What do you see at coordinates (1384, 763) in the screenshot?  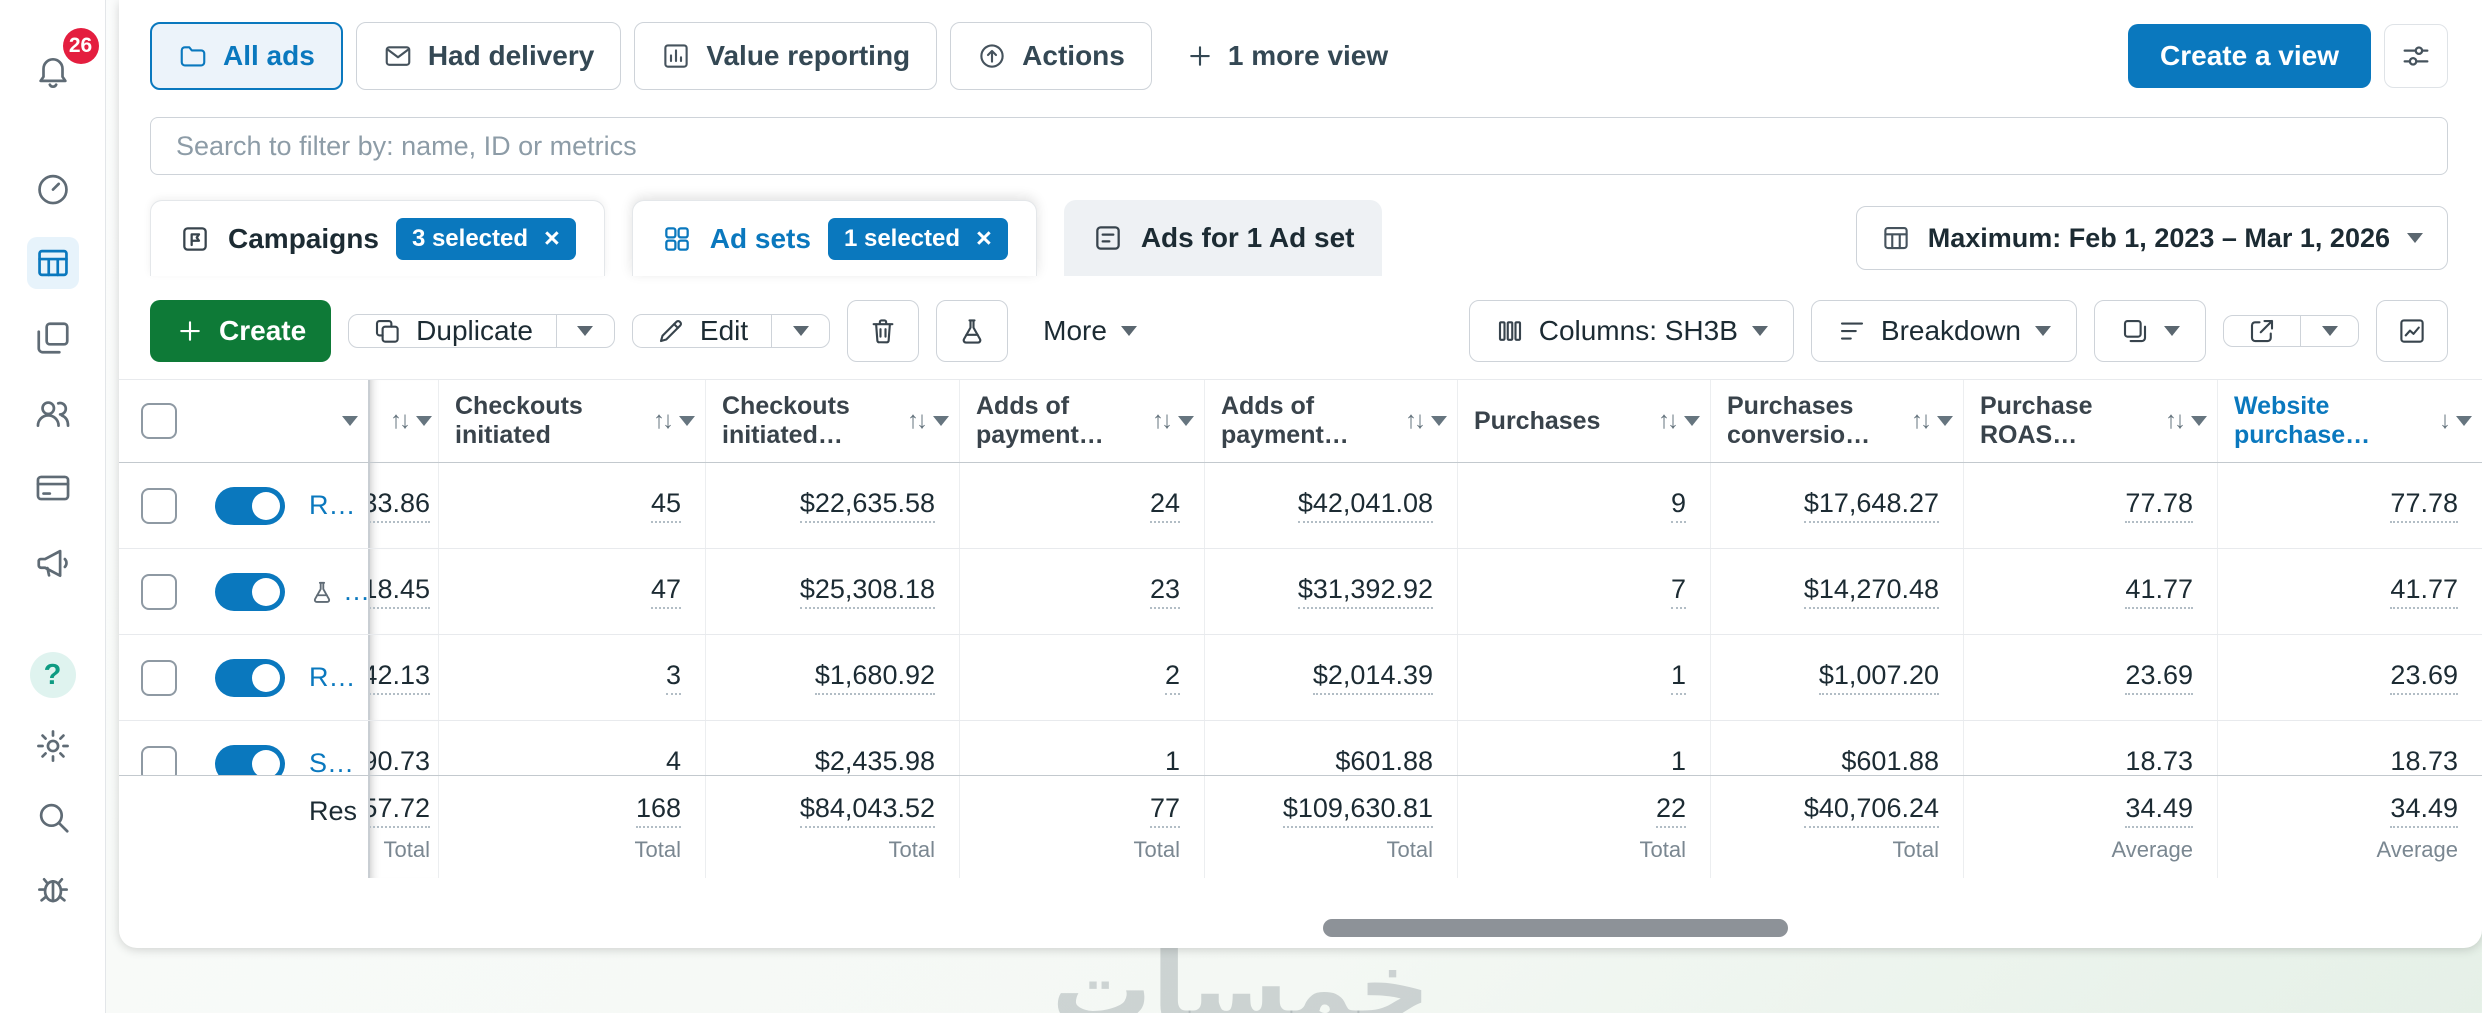 I see `cell-value: $601.88` at bounding box center [1384, 763].